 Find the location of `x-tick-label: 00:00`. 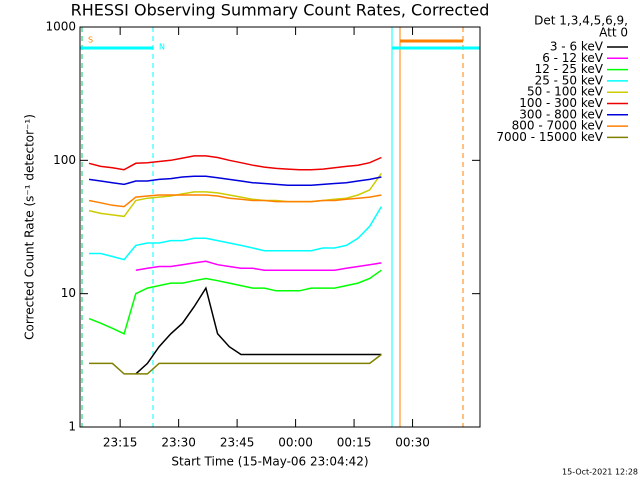

x-tick-label: 00:00 is located at coordinates (295, 443).